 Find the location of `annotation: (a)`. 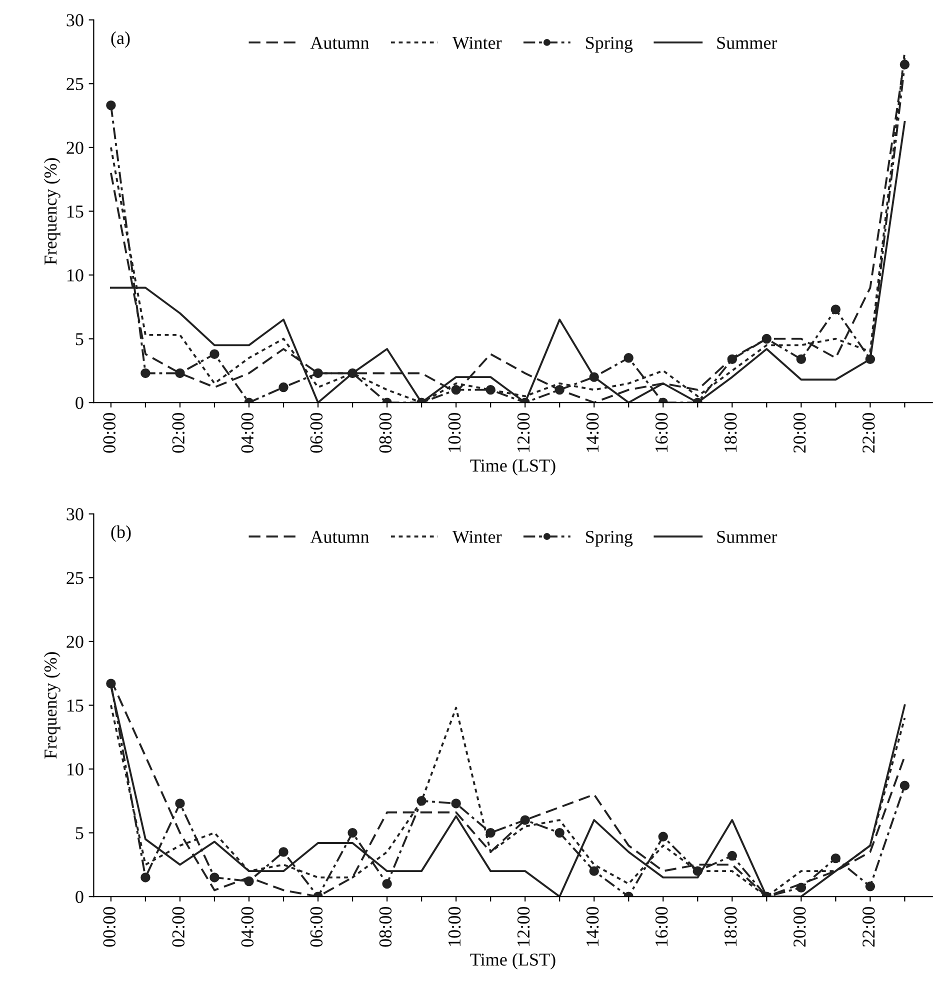

annotation: (a) is located at coordinates (120, 39).